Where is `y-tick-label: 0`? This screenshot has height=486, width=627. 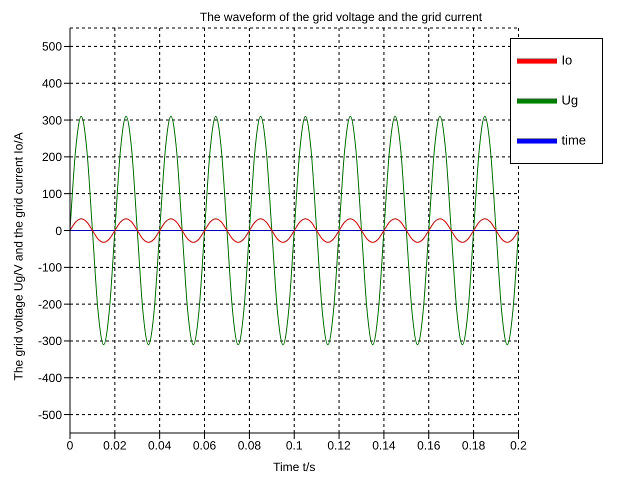
y-tick-label: 0 is located at coordinates (58, 231).